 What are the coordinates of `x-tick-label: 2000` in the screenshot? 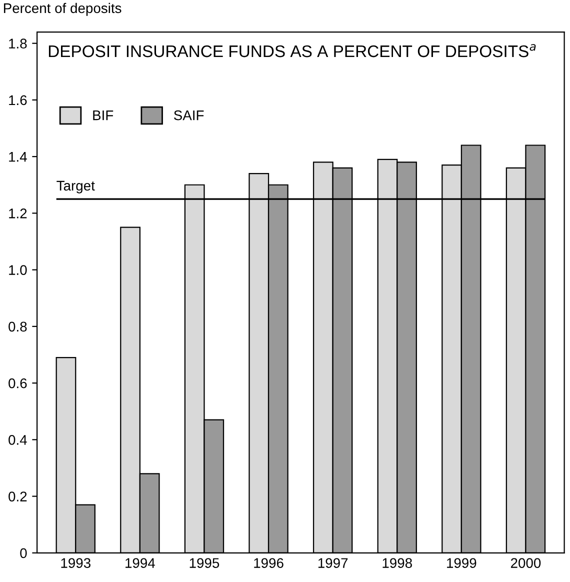 It's located at (525, 563).